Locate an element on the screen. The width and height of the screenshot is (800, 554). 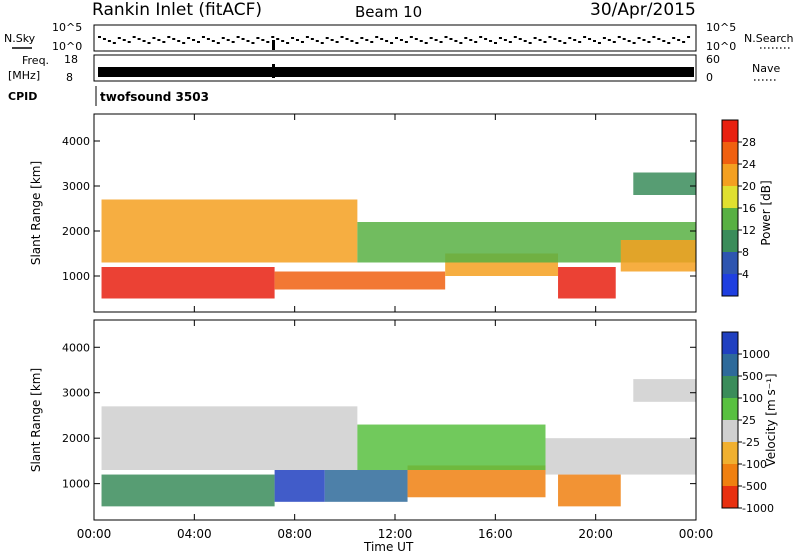
x-tick-label: 00:00 is located at coordinates (696, 534).